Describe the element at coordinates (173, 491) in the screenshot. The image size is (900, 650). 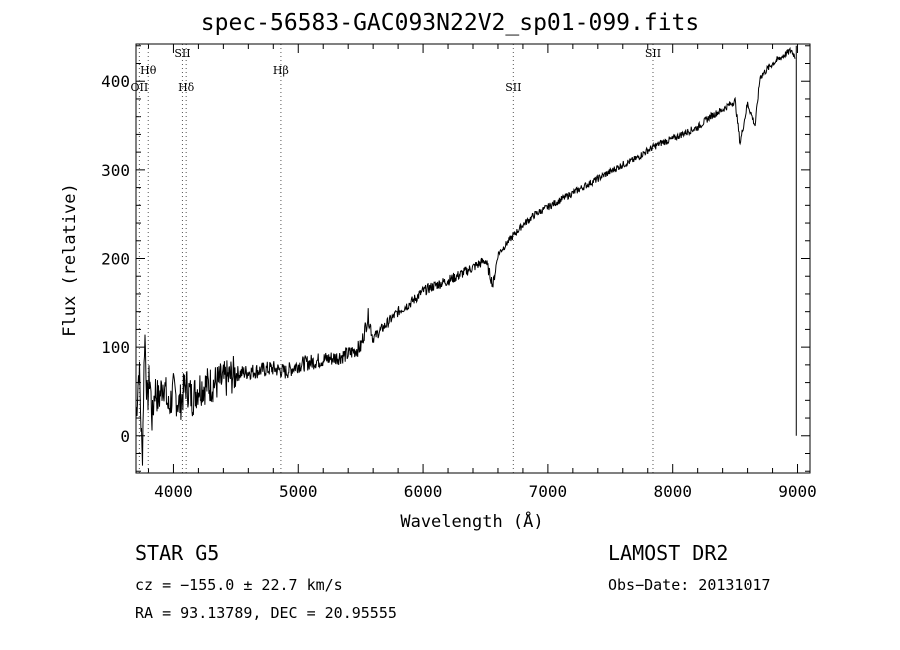
I see `x-tick-label: 4000` at that location.